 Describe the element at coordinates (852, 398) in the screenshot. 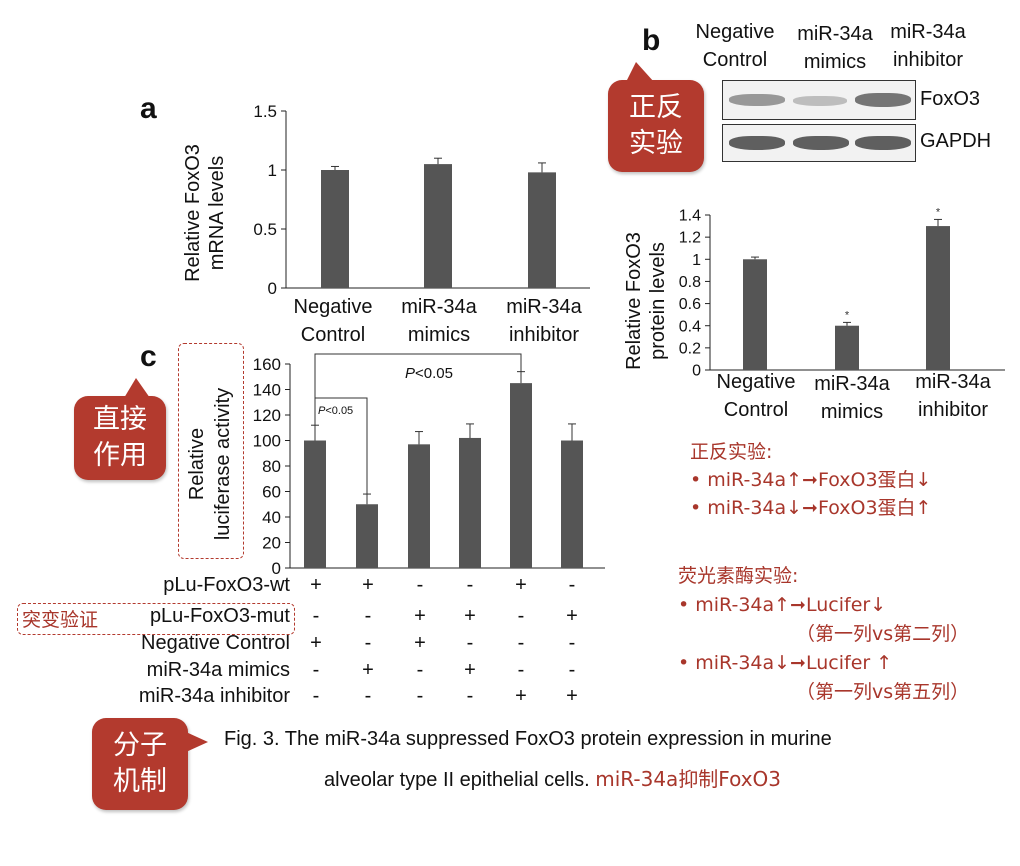

I see `panel-b-cat2: miR-34a mimics` at that location.